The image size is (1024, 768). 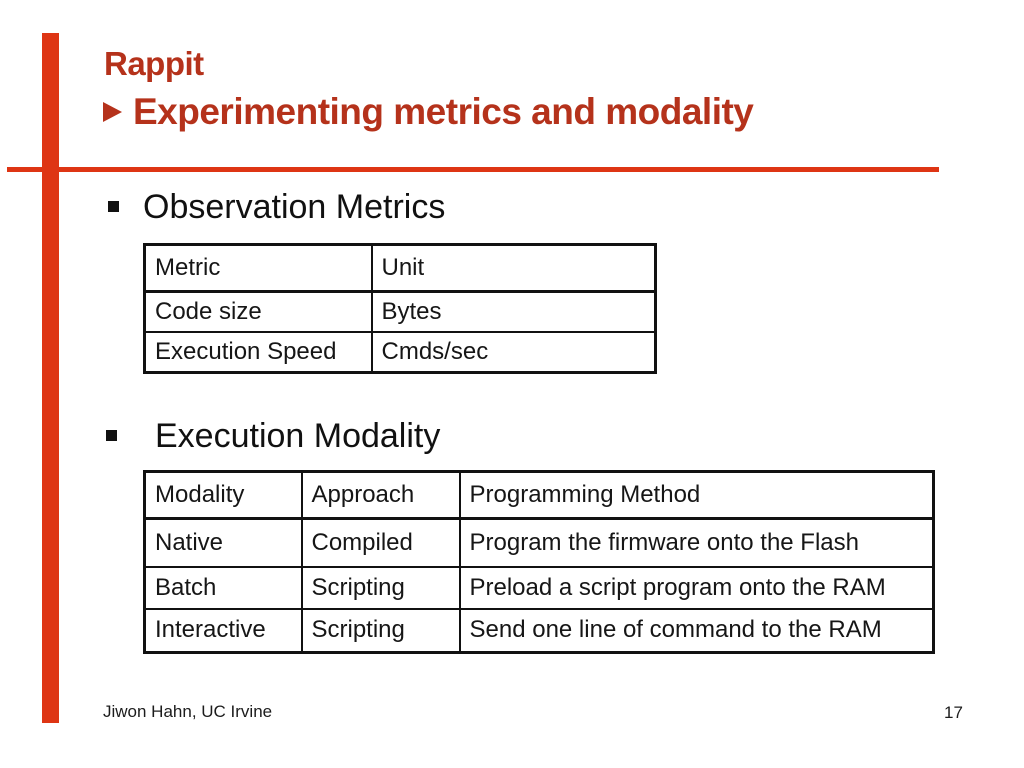 I want to click on table-row: Code size Bytes, so click(x=400, y=311).